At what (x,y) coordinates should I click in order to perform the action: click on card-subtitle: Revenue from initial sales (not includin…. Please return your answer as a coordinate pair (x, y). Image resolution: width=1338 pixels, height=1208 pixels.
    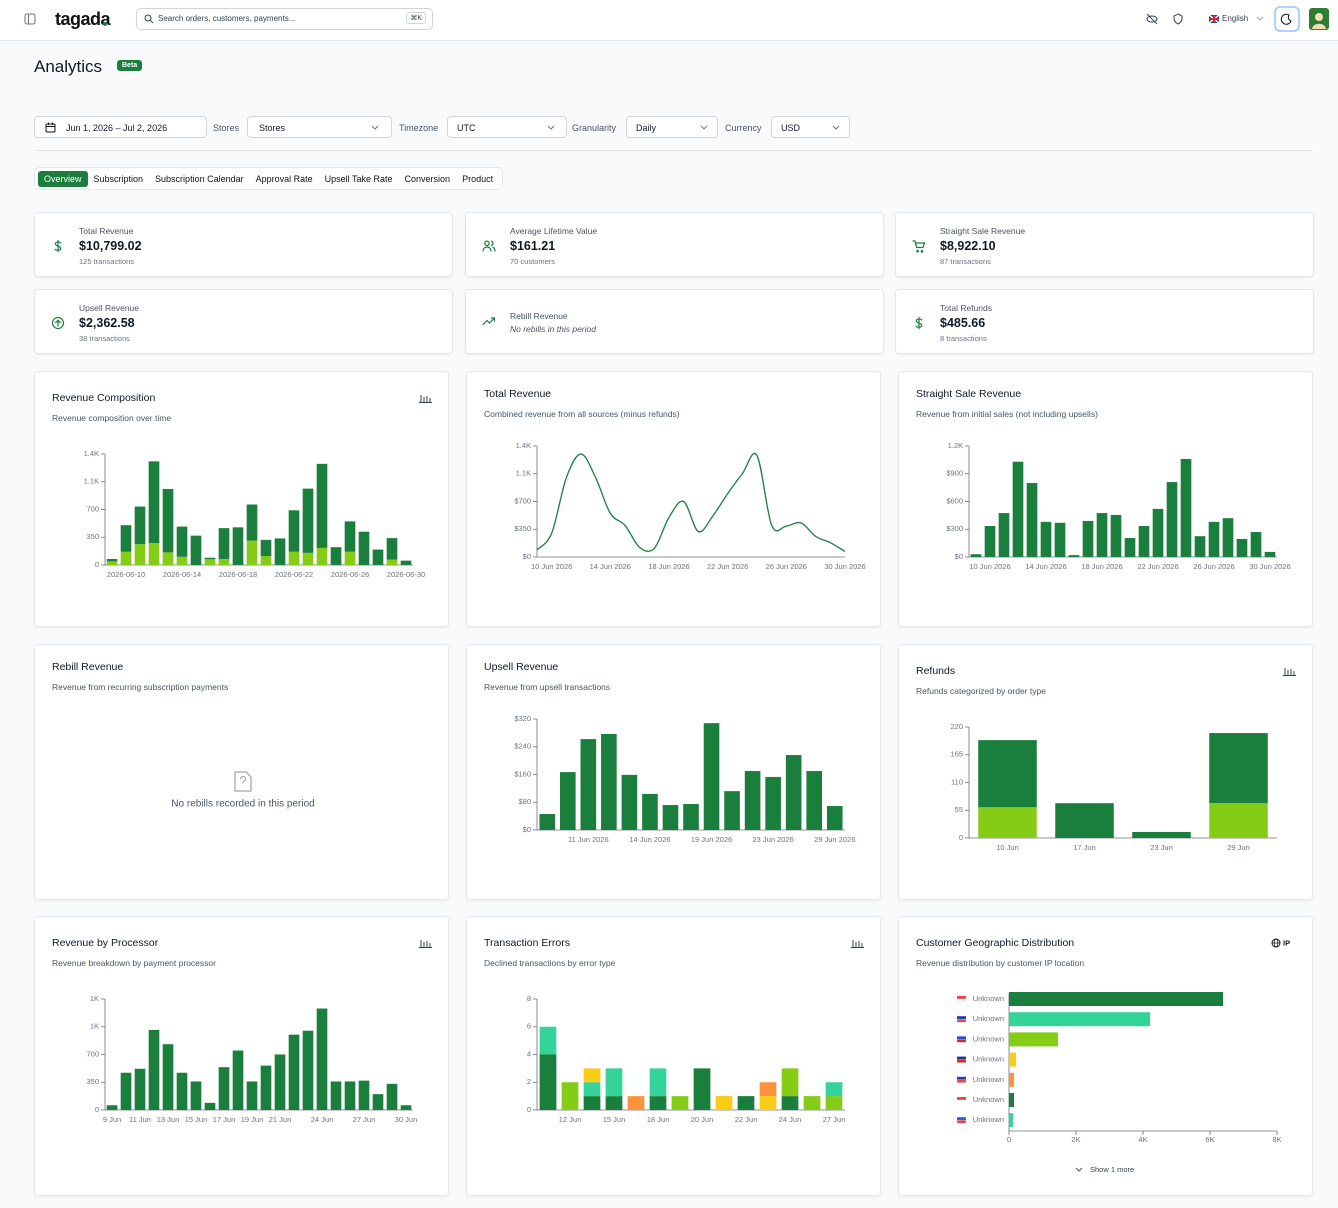
    Looking at the image, I should click on (1007, 414).